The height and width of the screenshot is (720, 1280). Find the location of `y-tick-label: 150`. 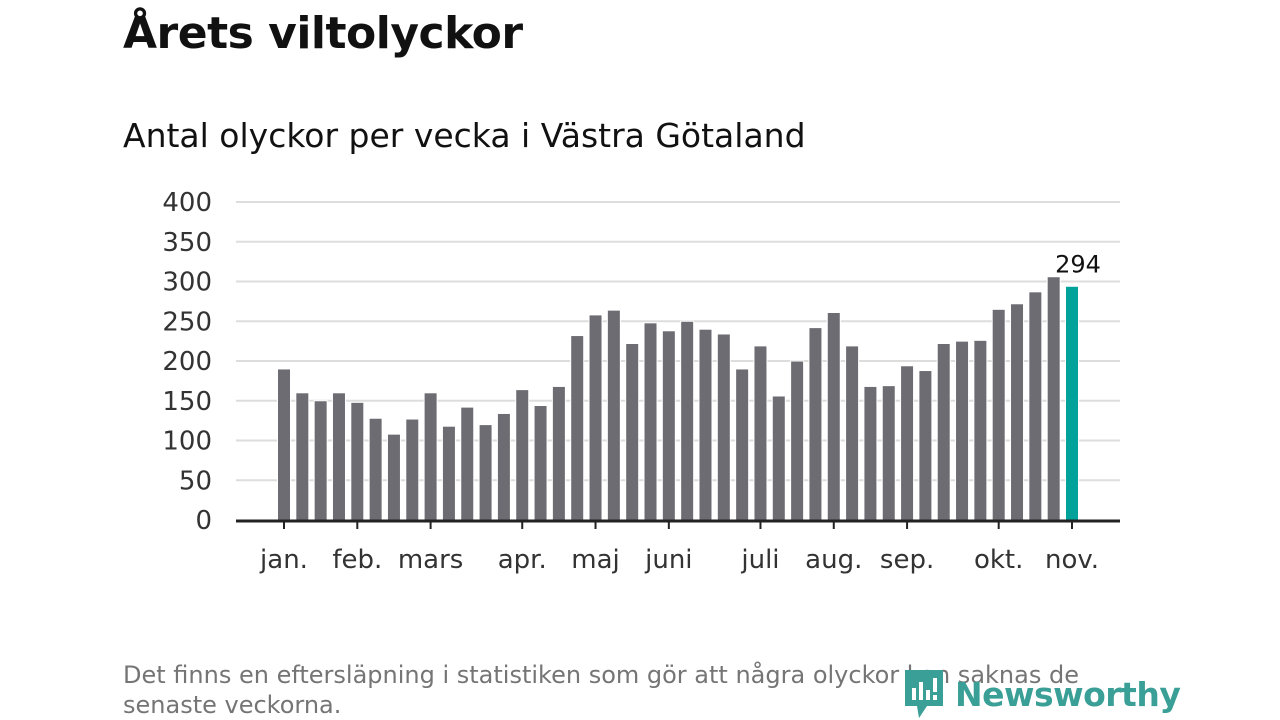

y-tick-label: 150 is located at coordinates (187, 402).